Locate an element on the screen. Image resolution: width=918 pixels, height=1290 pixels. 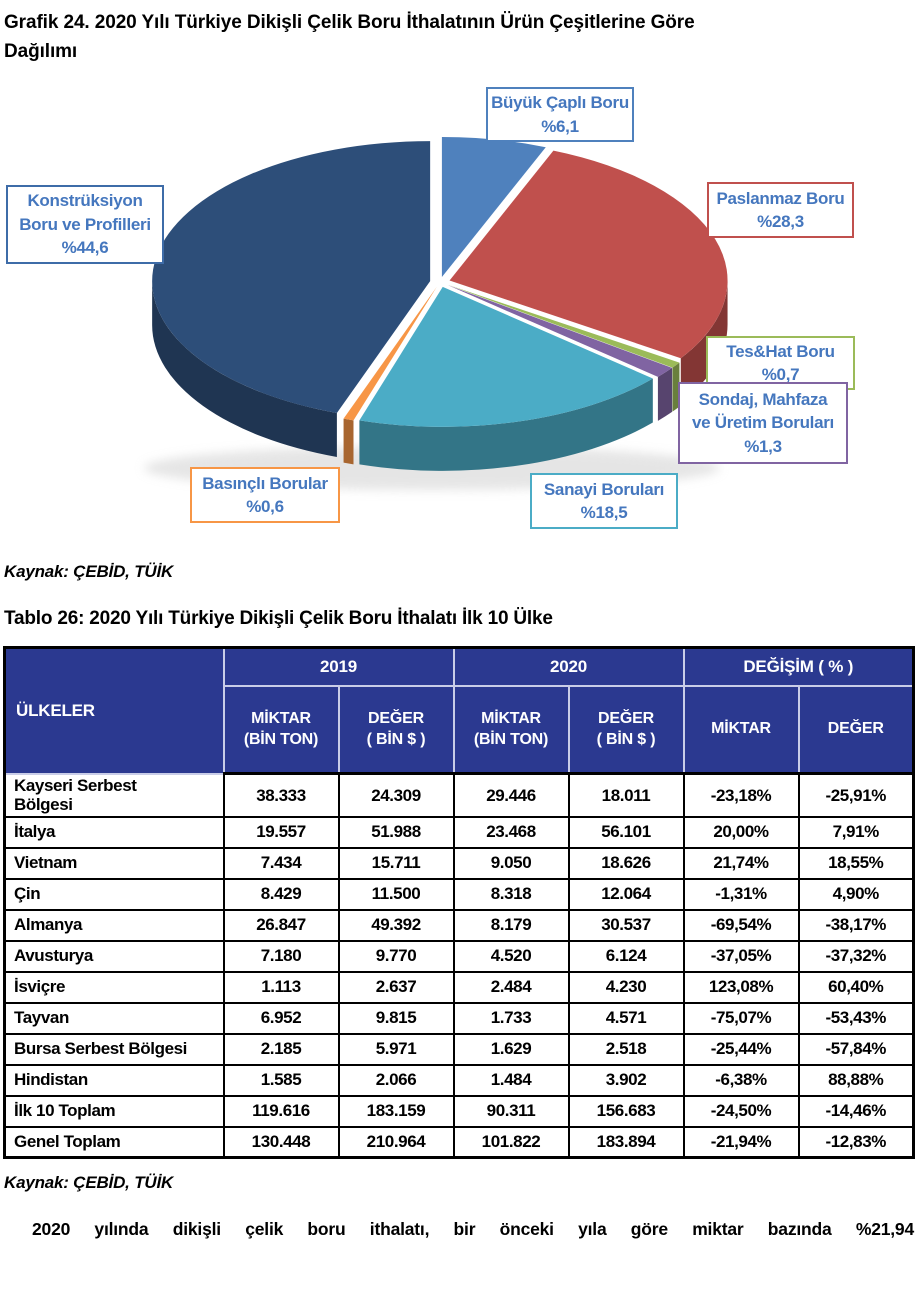
pie-label-sanayi-borulari: Sanayi Boruları %18,5 is located at coordinates (604, 501).